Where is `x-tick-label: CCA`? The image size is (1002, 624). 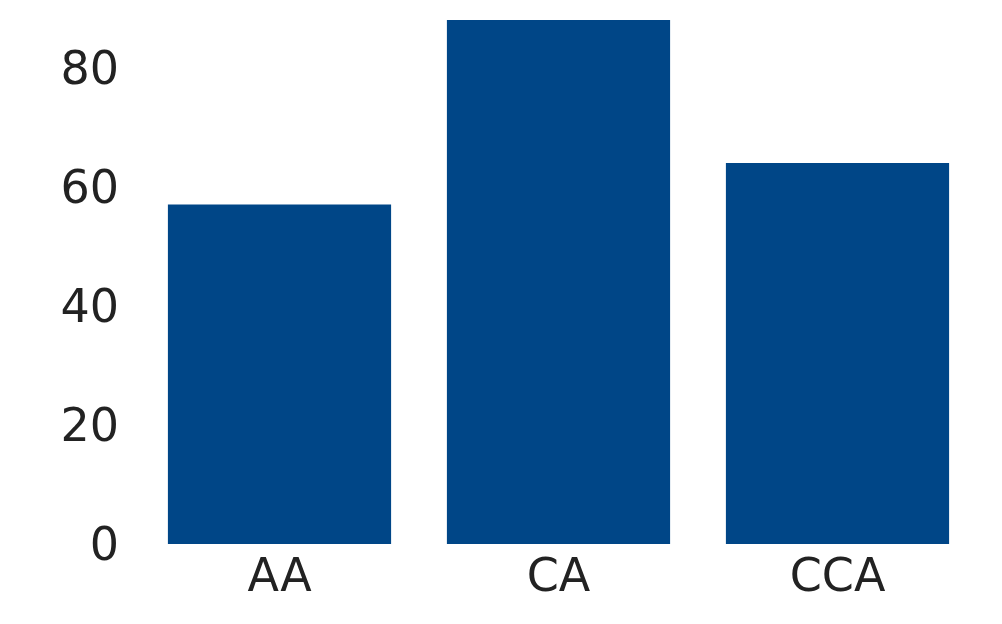 x-tick-label: CCA is located at coordinates (837, 575).